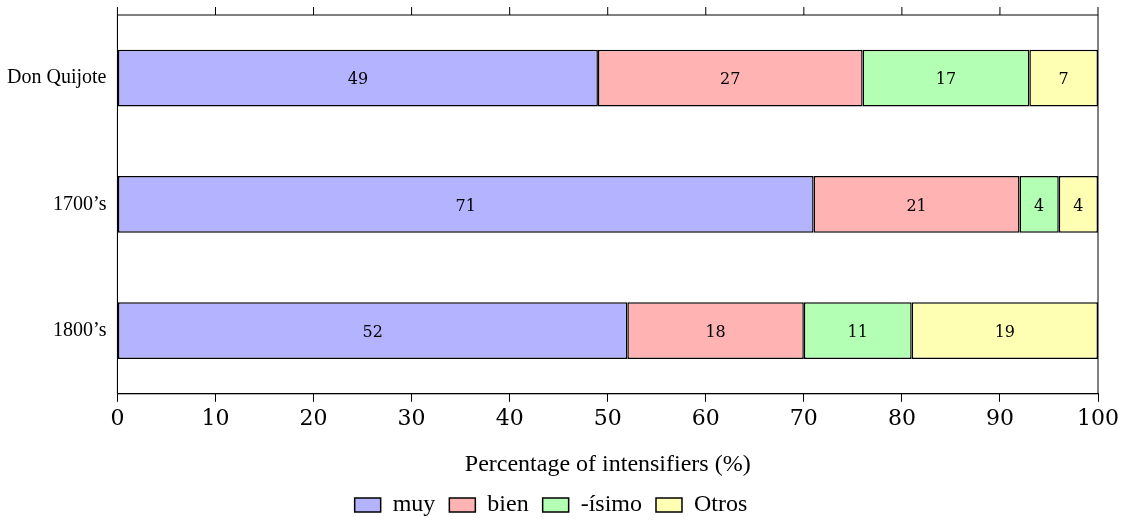  Describe the element at coordinates (313, 417) in the screenshot. I see `x-tick-label: 20` at that location.